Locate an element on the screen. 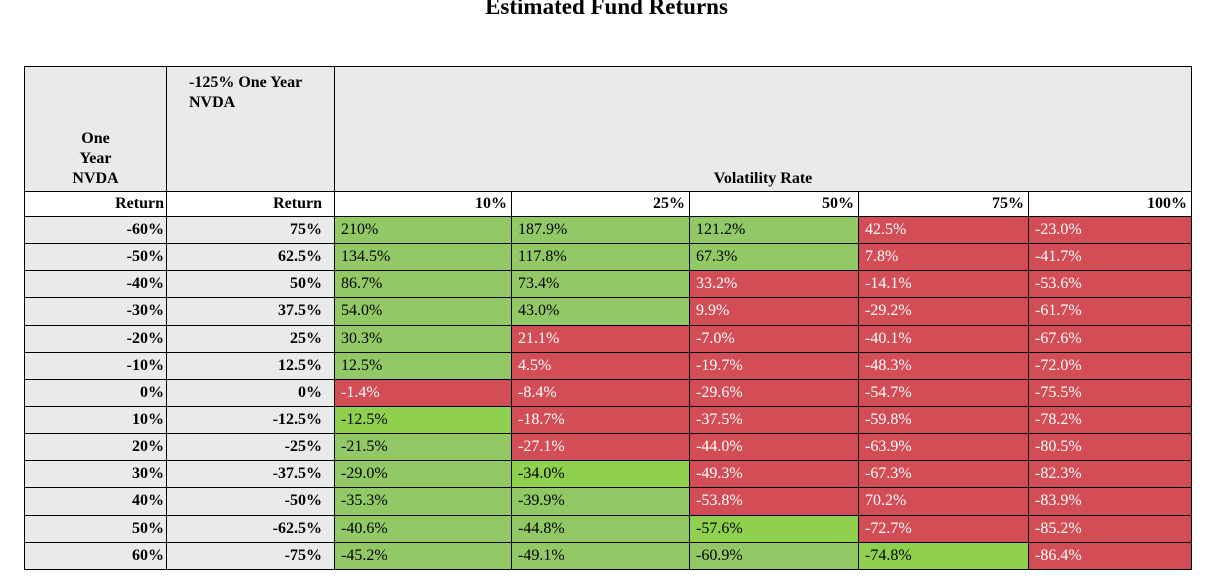 This screenshot has width=1213, height=586. estimated-return-cell: -83.9% is located at coordinates (1110, 501).